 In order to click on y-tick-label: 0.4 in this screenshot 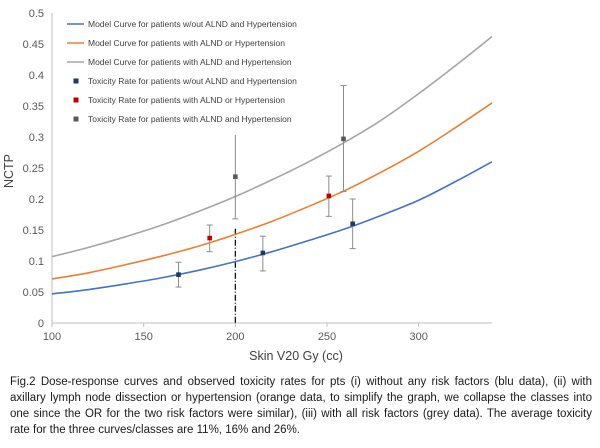, I will do `click(36, 76)`.